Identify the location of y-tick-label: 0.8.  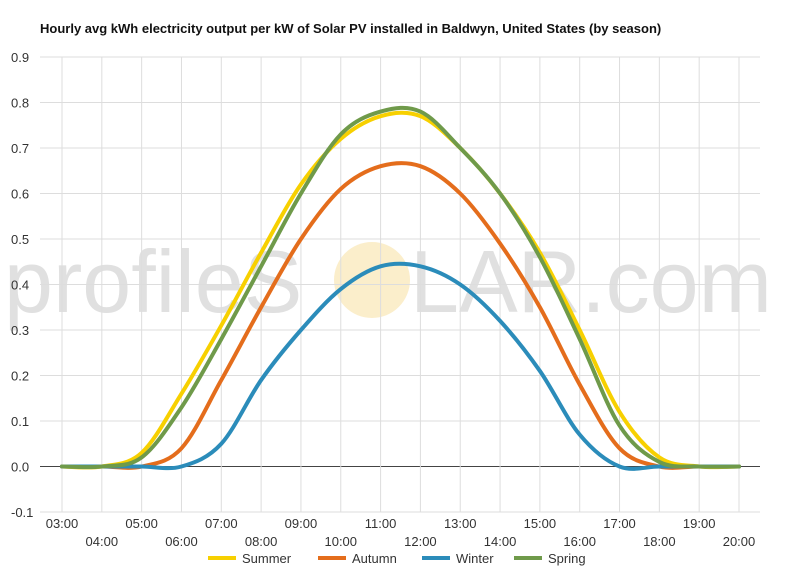
(20, 103).